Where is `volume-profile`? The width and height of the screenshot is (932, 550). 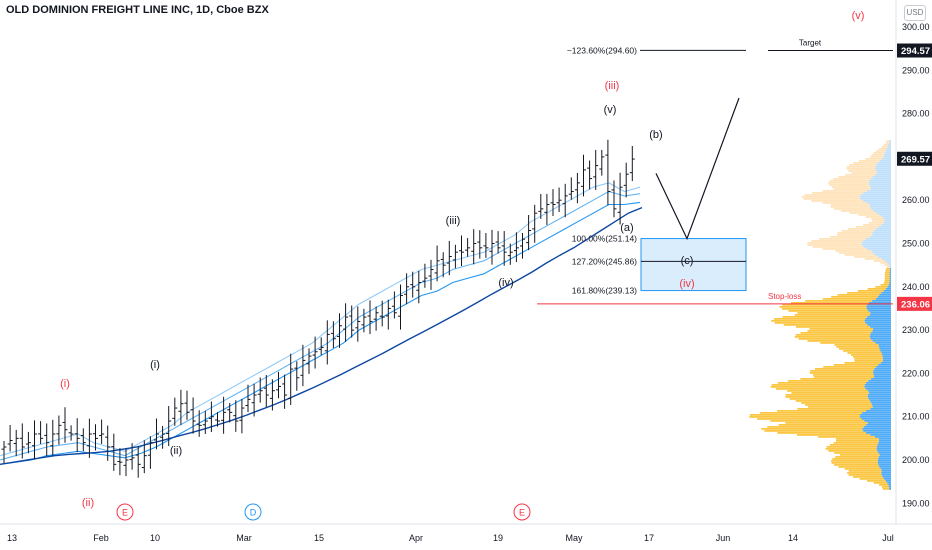 volume-profile is located at coordinates (820, 315).